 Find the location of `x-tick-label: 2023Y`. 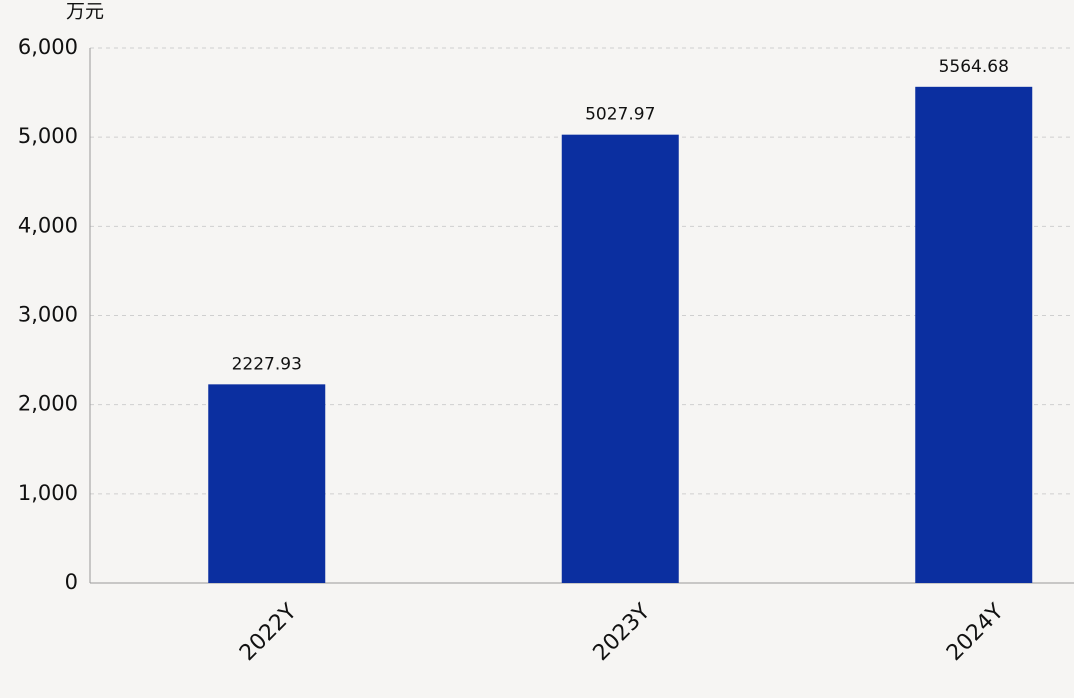

x-tick-label: 2023Y is located at coordinates (622, 632).